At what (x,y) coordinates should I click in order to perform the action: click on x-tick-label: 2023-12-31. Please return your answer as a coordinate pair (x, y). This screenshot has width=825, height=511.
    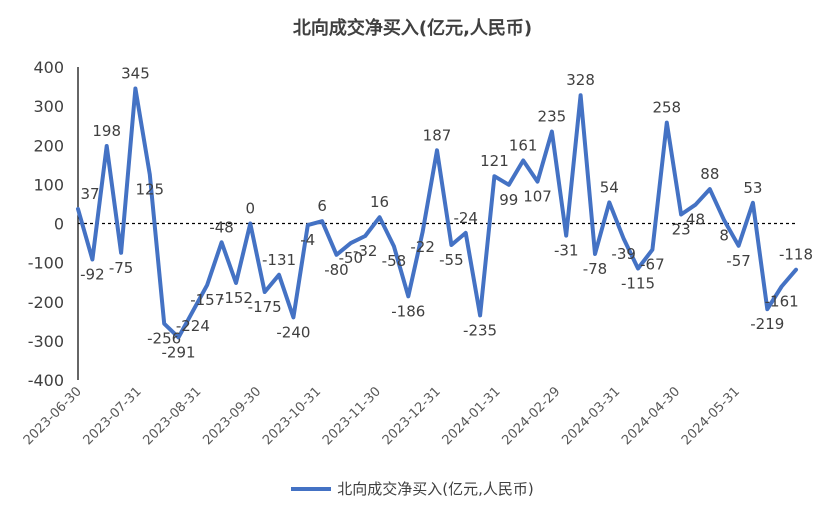
    Looking at the image, I should click on (412, 416).